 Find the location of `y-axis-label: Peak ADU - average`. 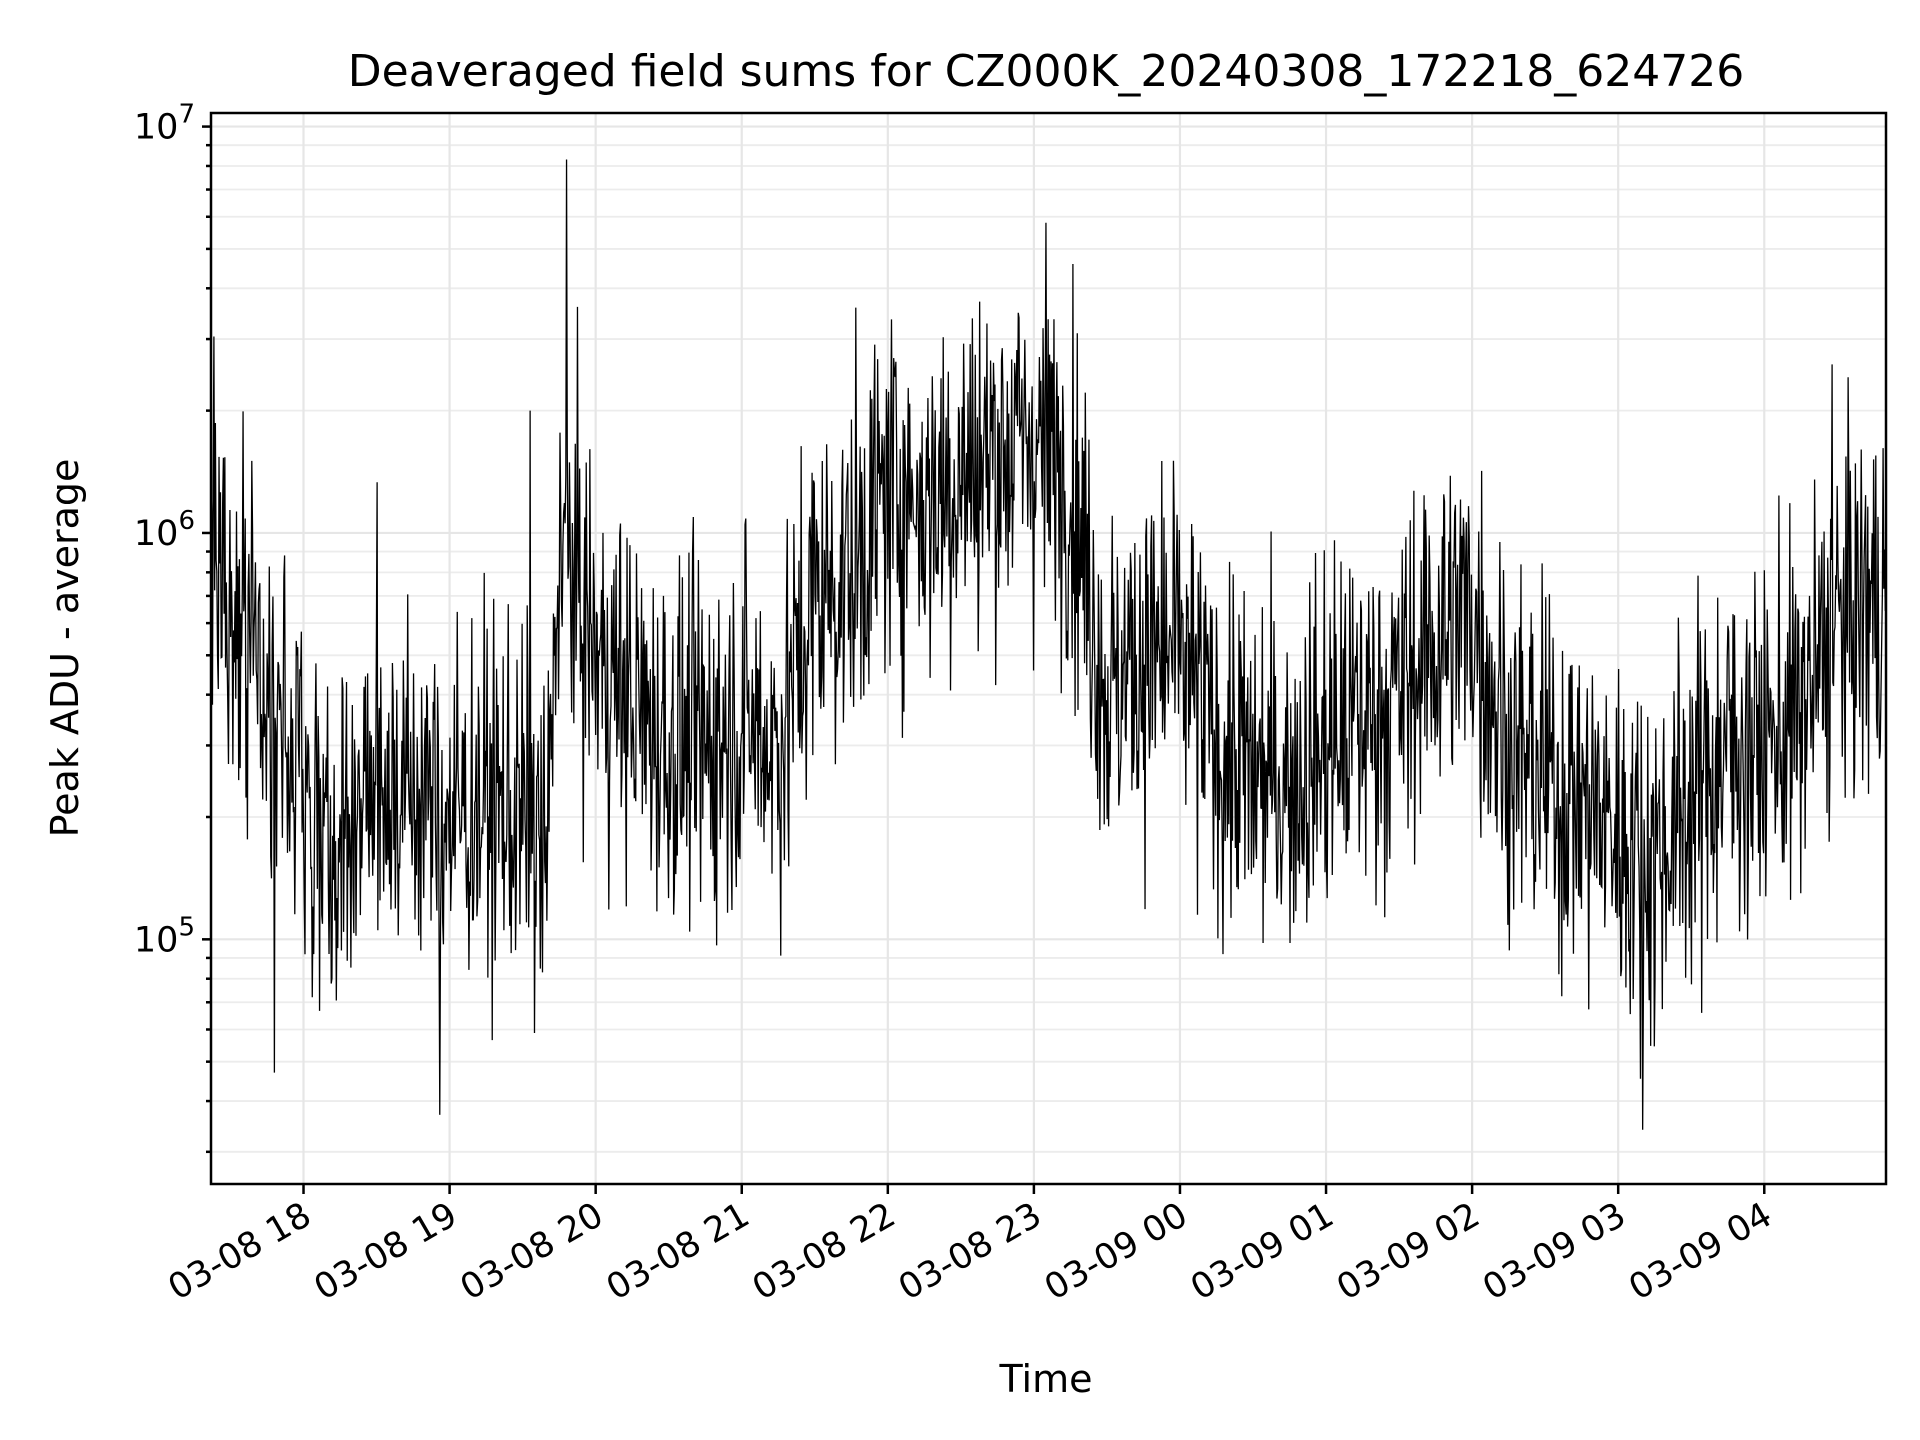

y-axis-label: Peak ADU - average is located at coordinates (65, 648).